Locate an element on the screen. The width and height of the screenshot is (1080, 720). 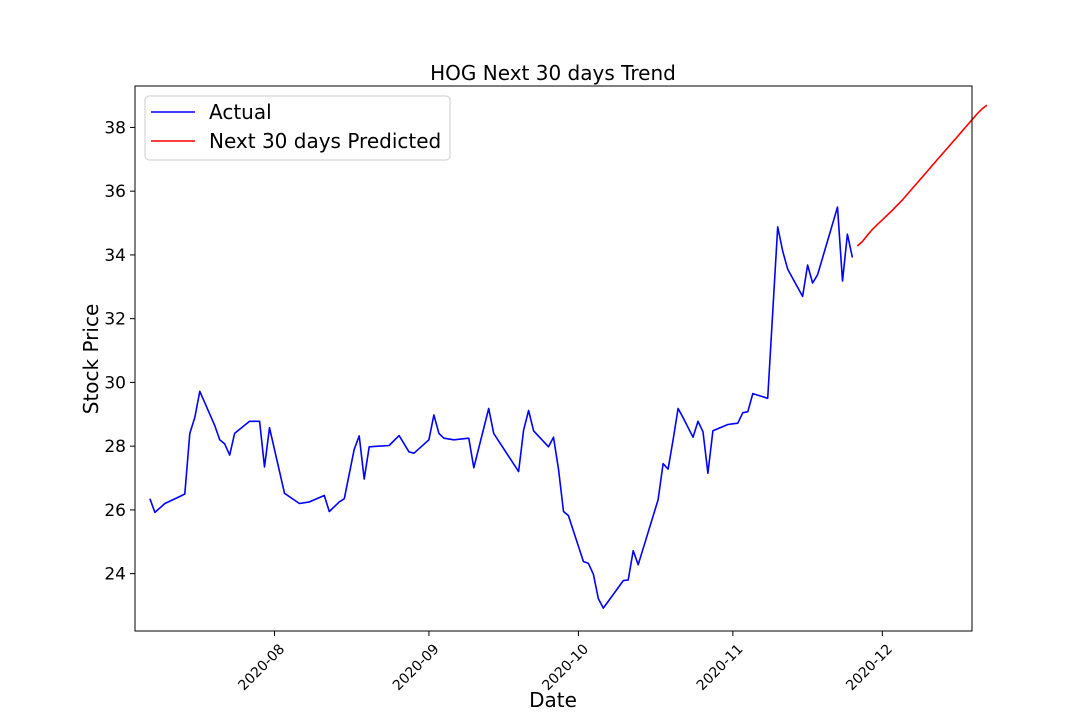
y-tick-label: 24 is located at coordinates (115, 575).